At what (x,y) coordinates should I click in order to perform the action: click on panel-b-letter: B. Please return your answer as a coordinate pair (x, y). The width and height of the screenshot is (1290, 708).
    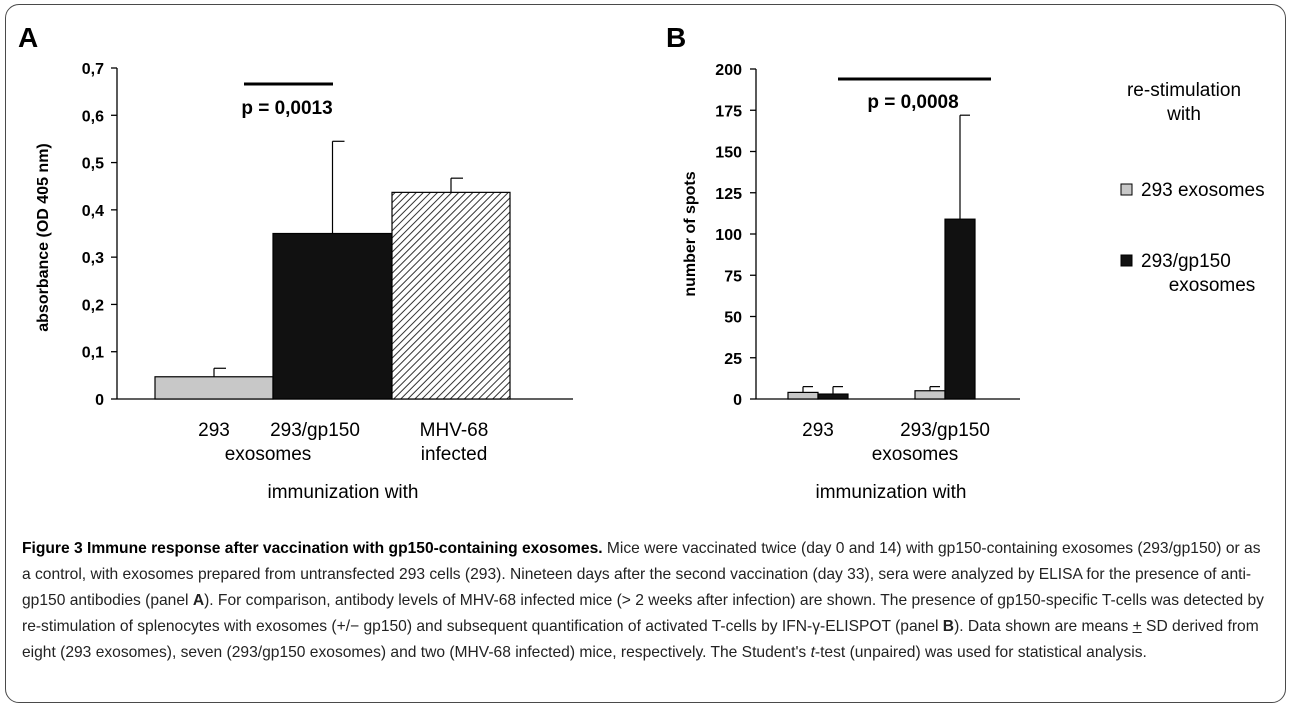
    Looking at the image, I should click on (676, 37).